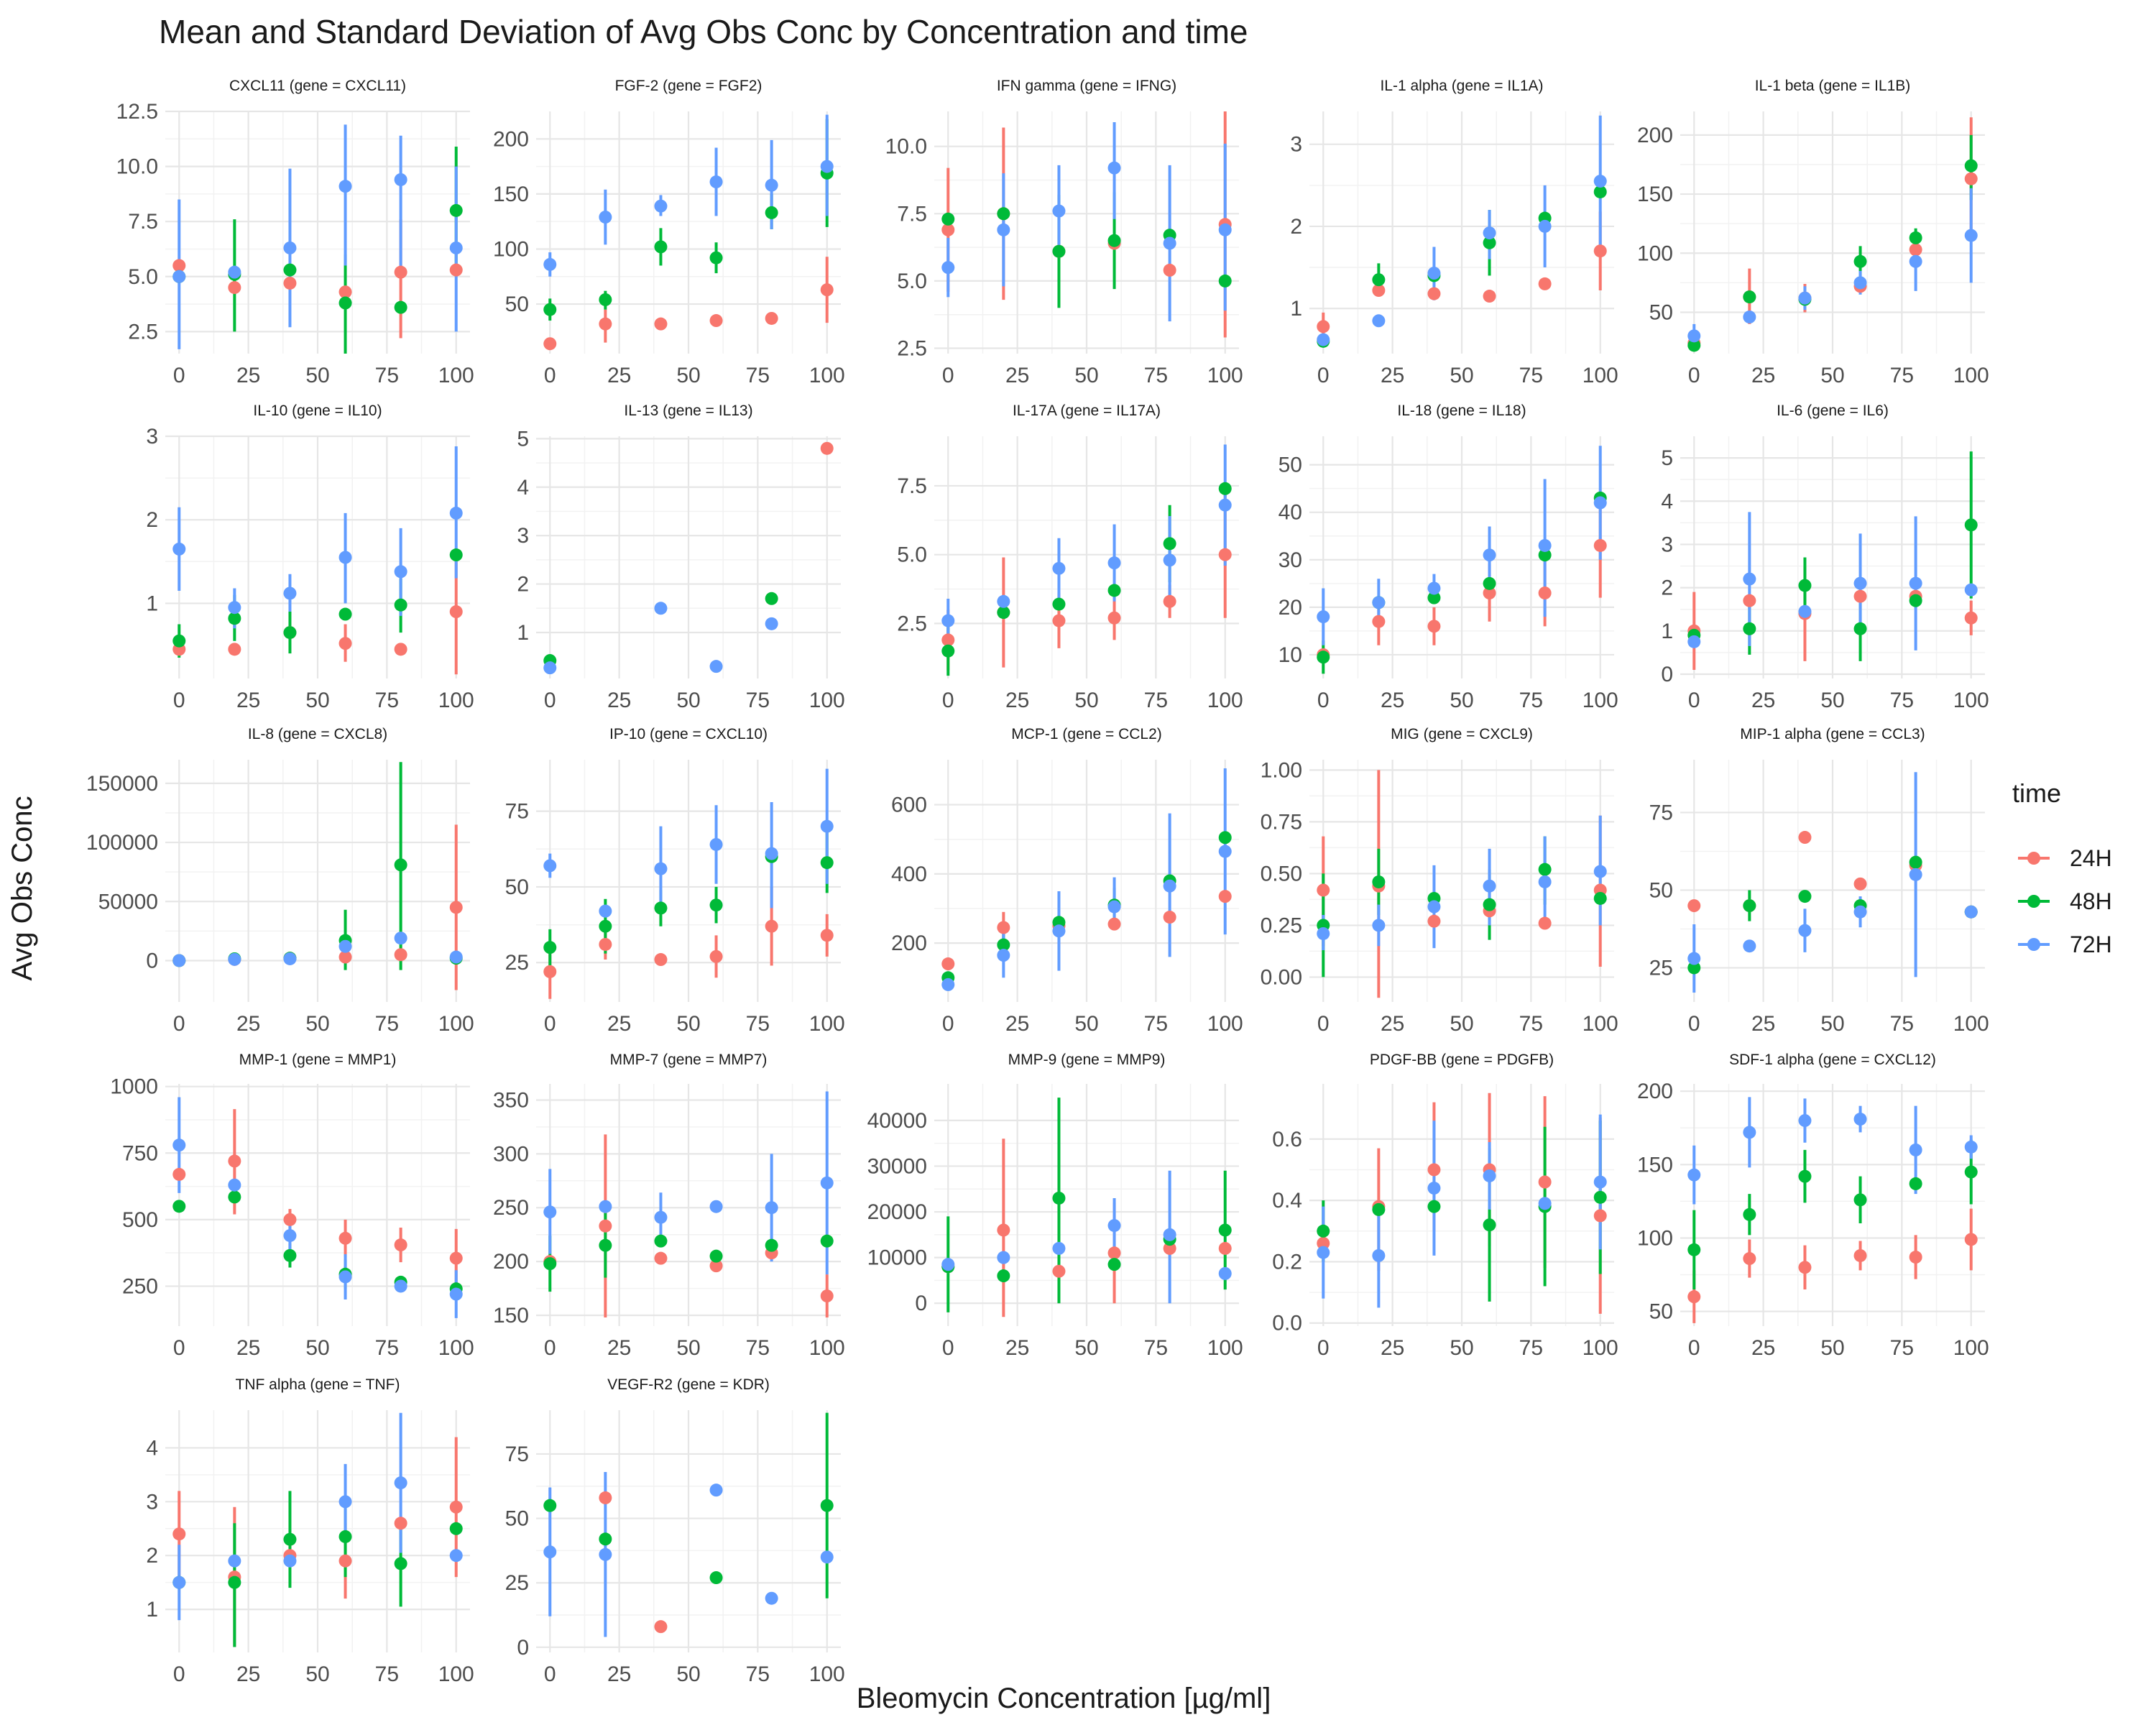 The width and height of the screenshot is (2156, 1725). I want to click on facet-title: IL-13 (gene = IL13), so click(688, 410).